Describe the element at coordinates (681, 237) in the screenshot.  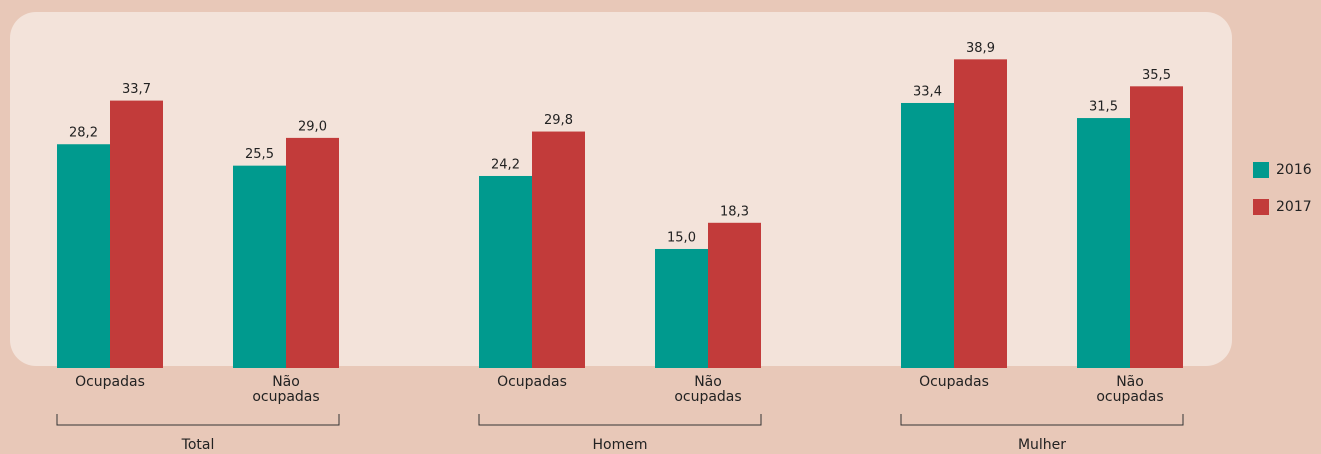
I see `value-label: 15,0` at that location.